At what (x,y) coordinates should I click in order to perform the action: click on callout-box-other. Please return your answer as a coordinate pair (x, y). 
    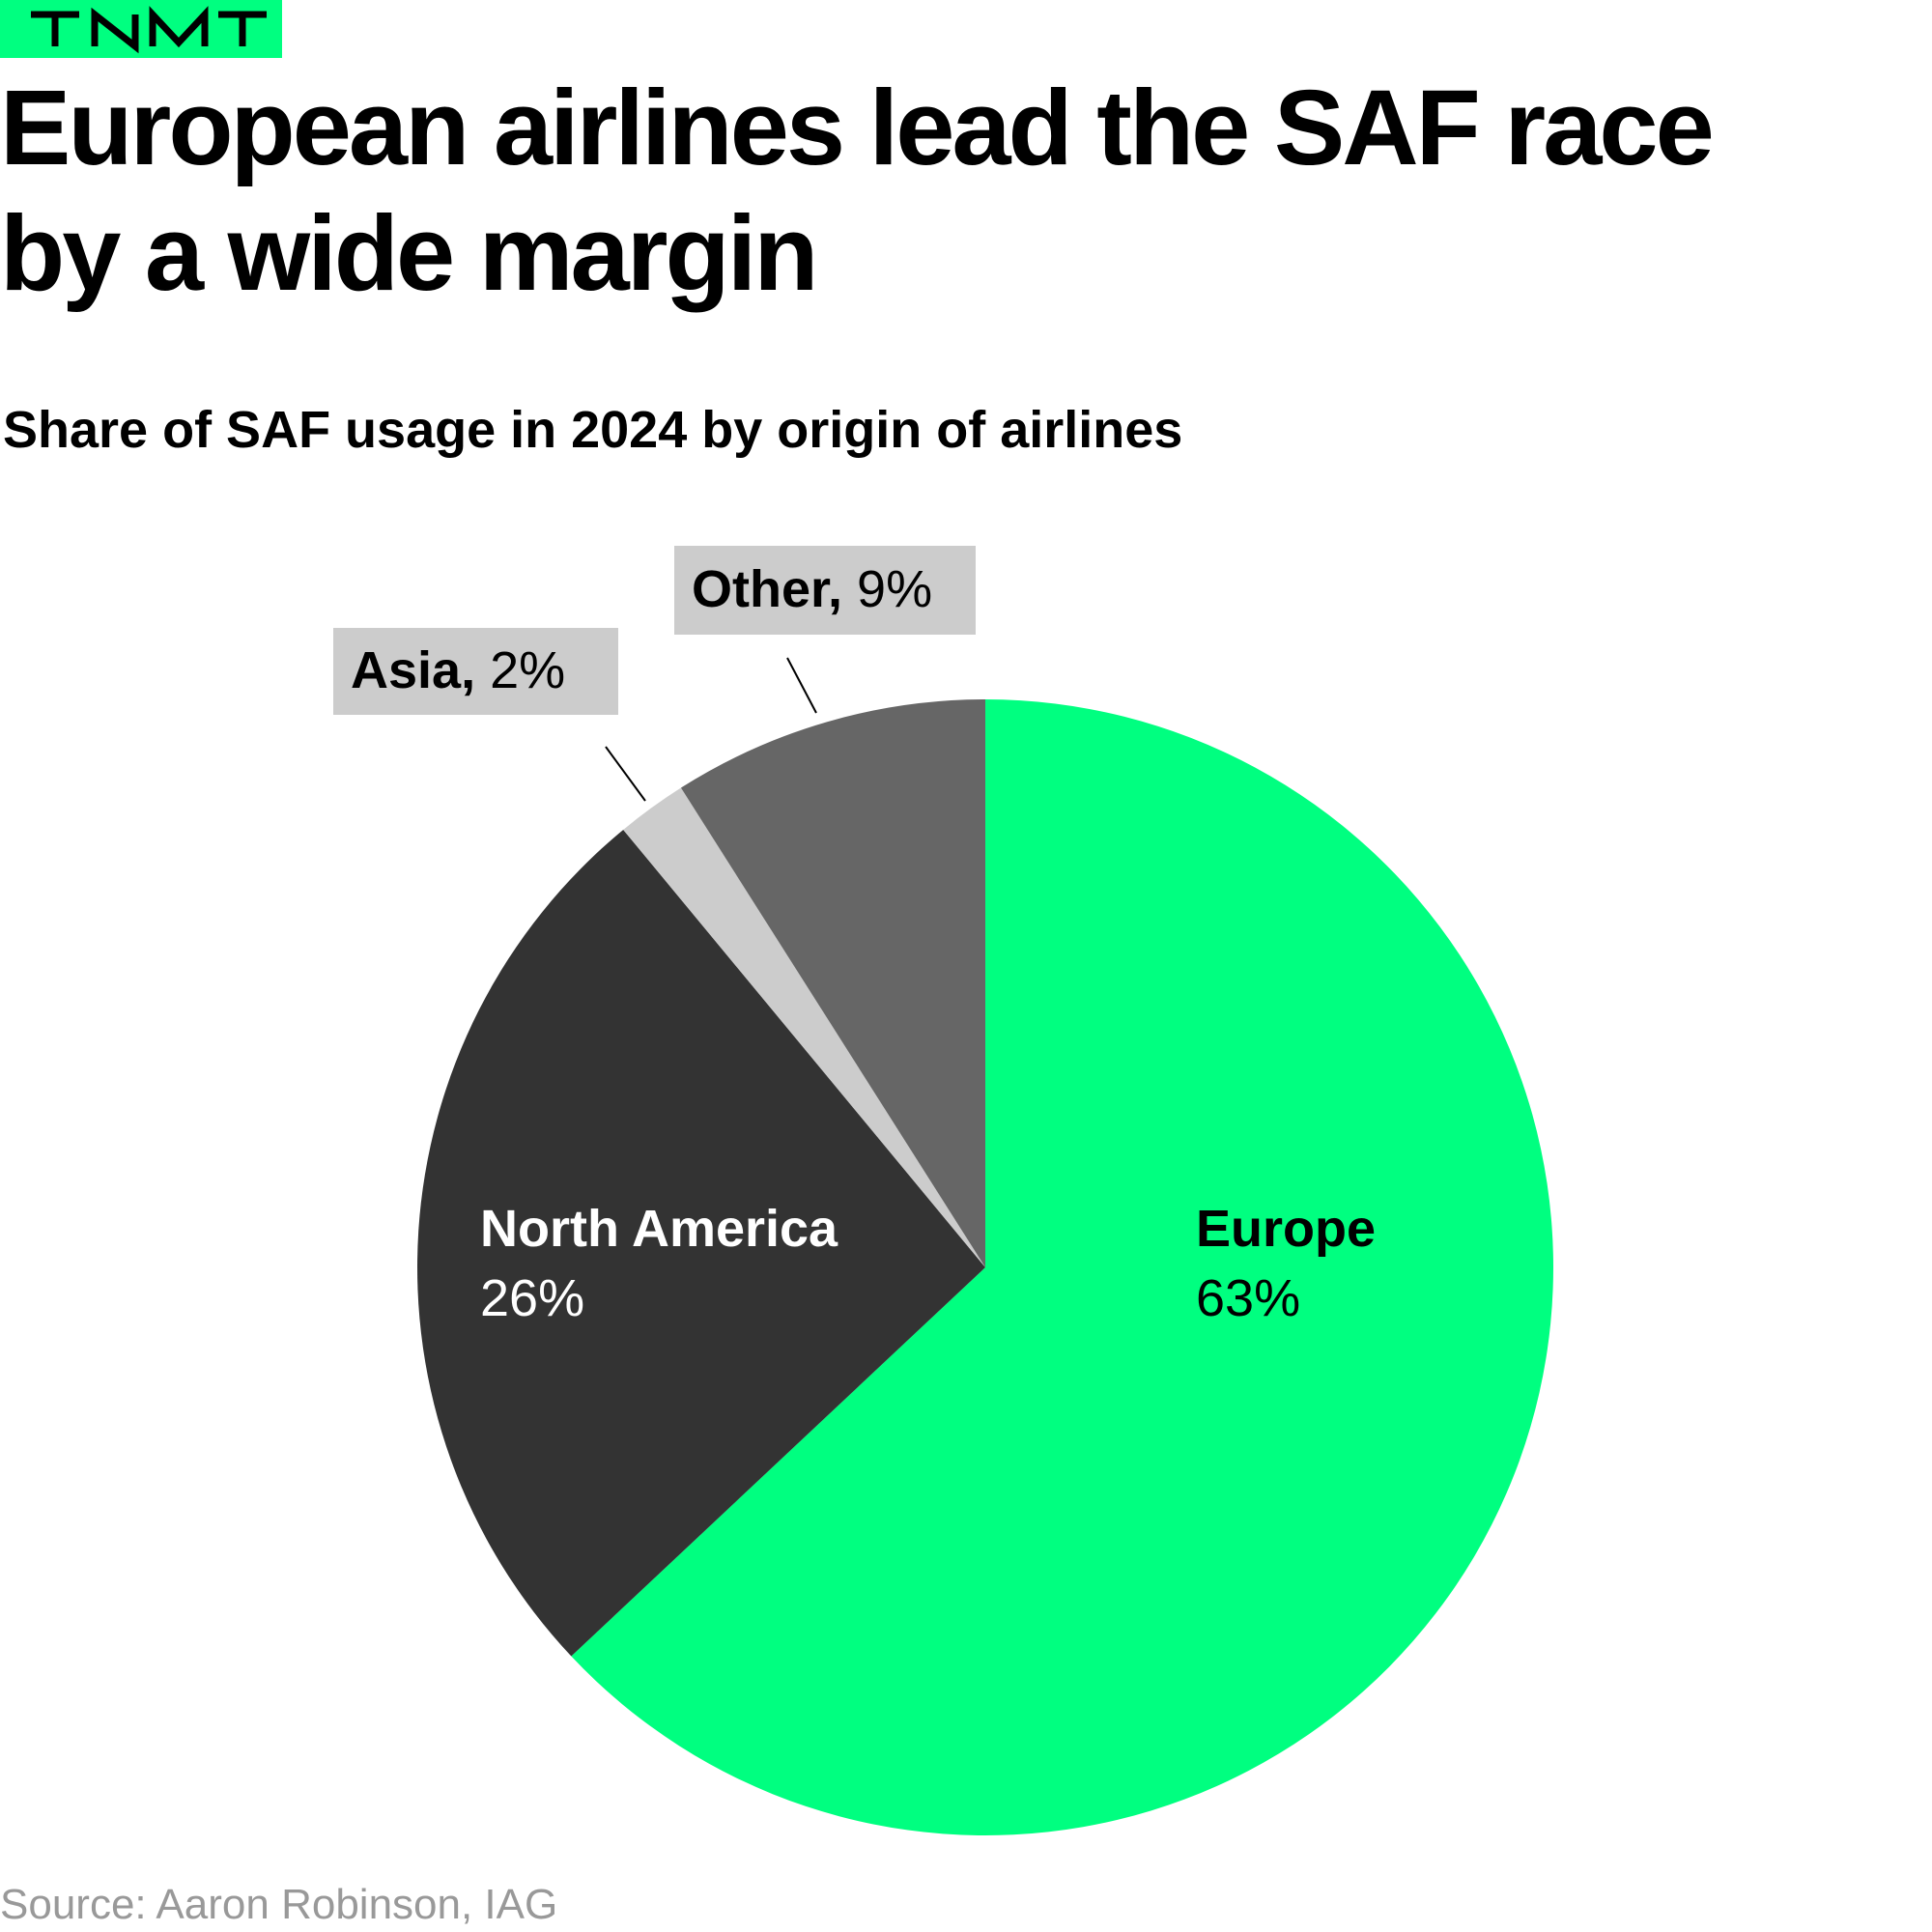
    Looking at the image, I should click on (825, 590).